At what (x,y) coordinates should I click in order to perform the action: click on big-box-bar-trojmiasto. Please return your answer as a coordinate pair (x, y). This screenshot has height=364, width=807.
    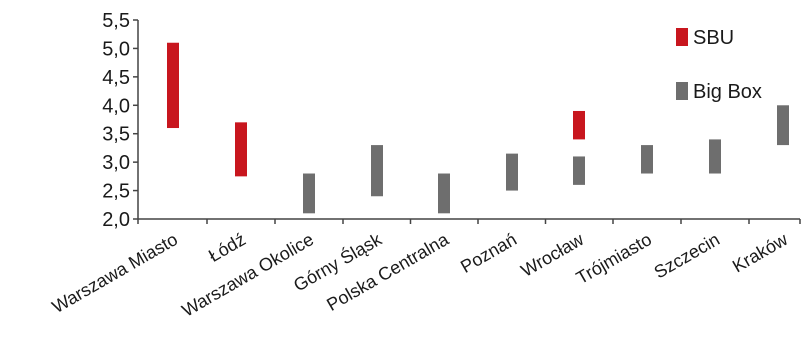
    Looking at the image, I should click on (647, 159).